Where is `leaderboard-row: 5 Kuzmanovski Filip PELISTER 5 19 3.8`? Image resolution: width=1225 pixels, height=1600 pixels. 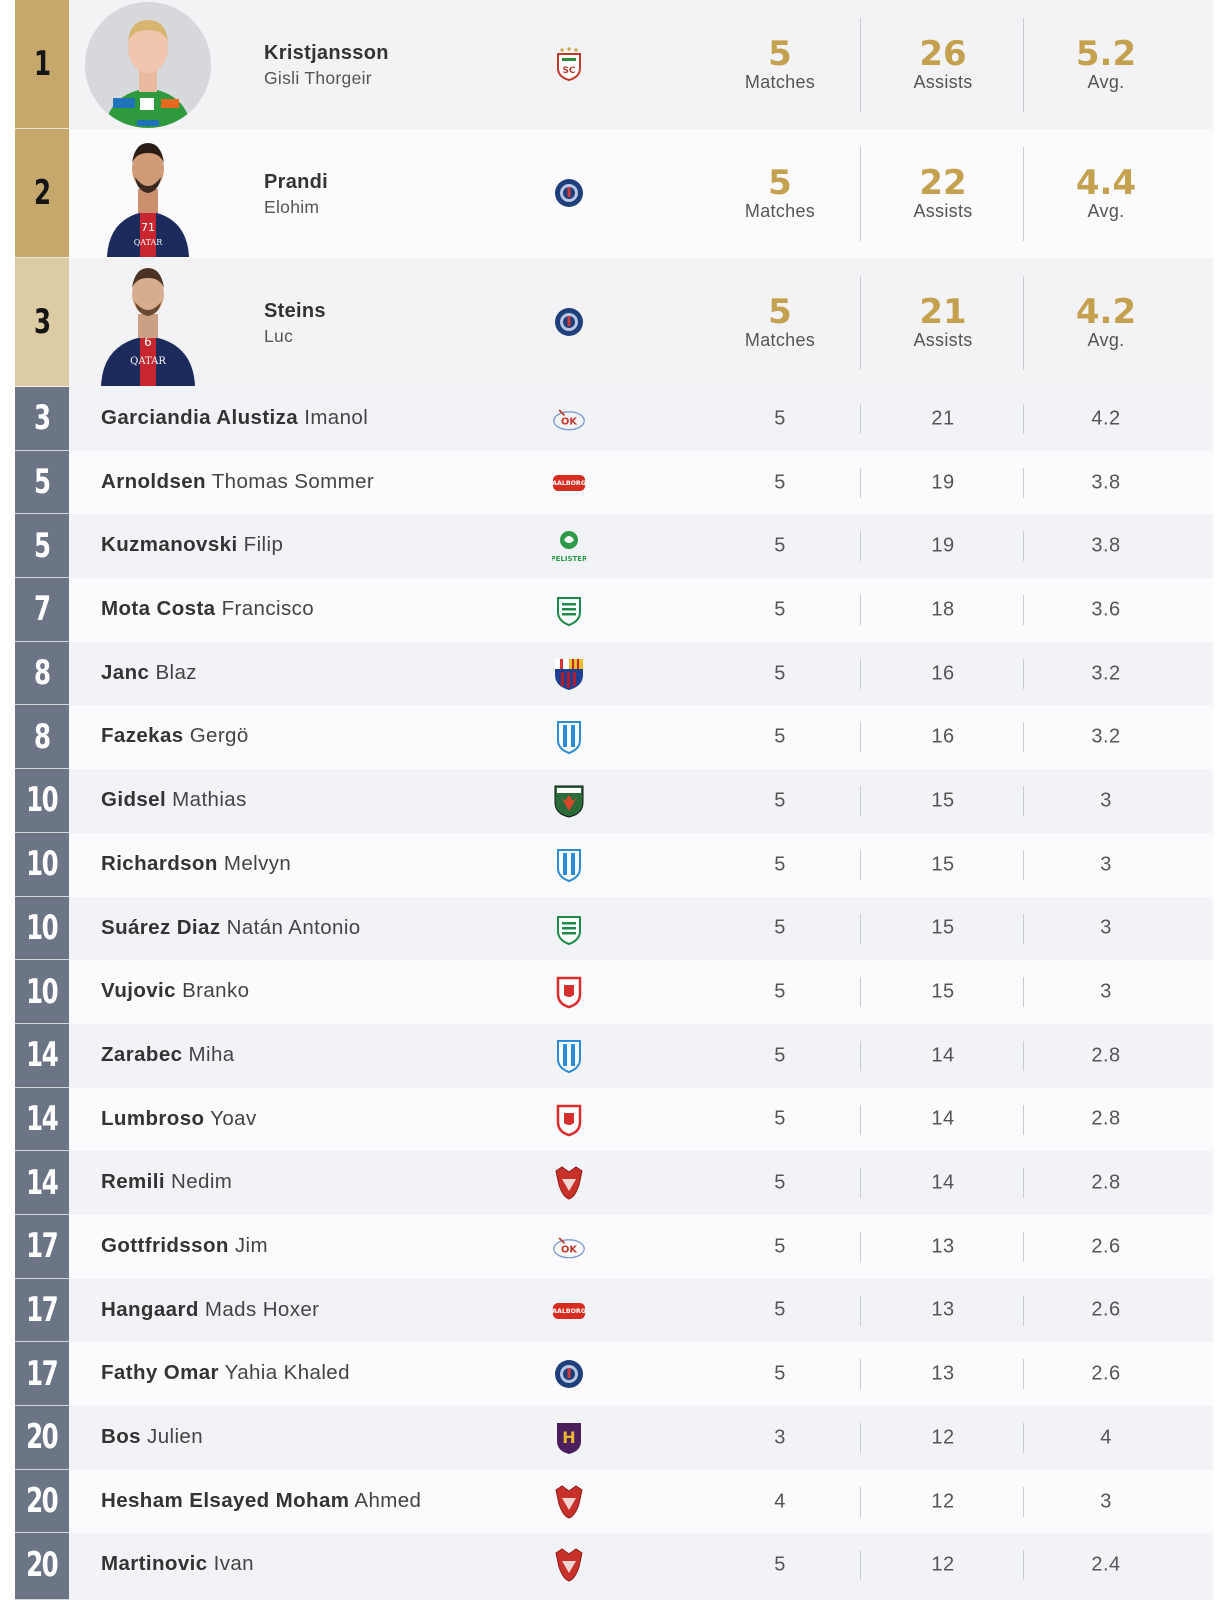
leaderboard-row: 5 Kuzmanovski Filip PELISTER 5 19 3.8 is located at coordinates (614, 546).